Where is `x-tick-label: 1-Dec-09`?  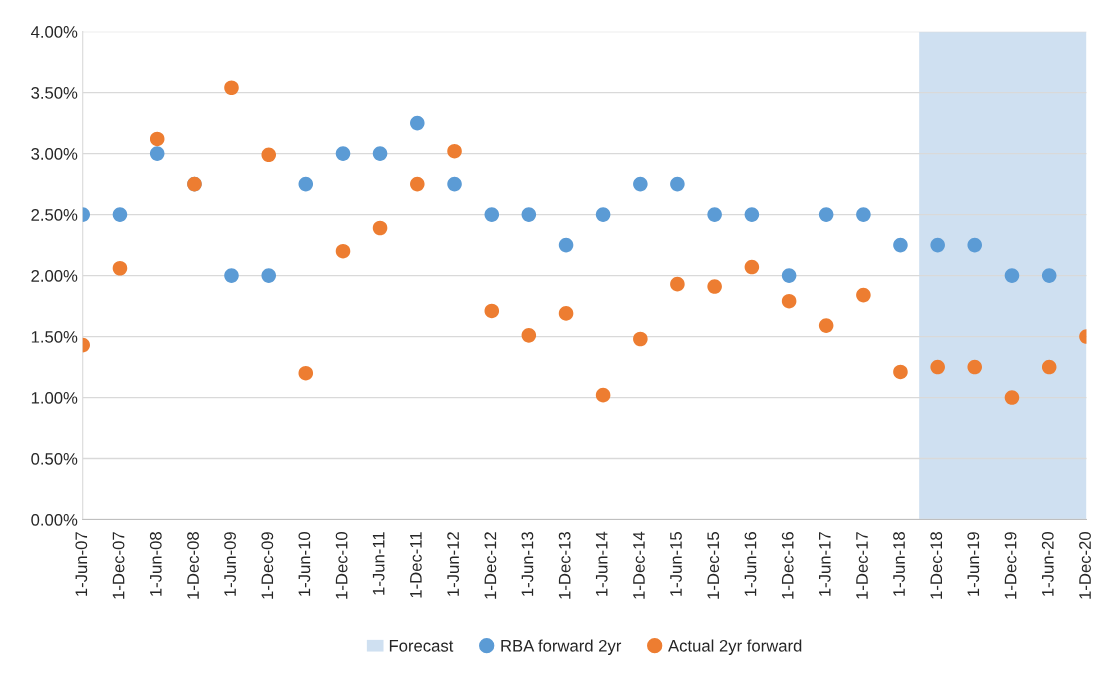
x-tick-label: 1-Dec-09 is located at coordinates (267, 565).